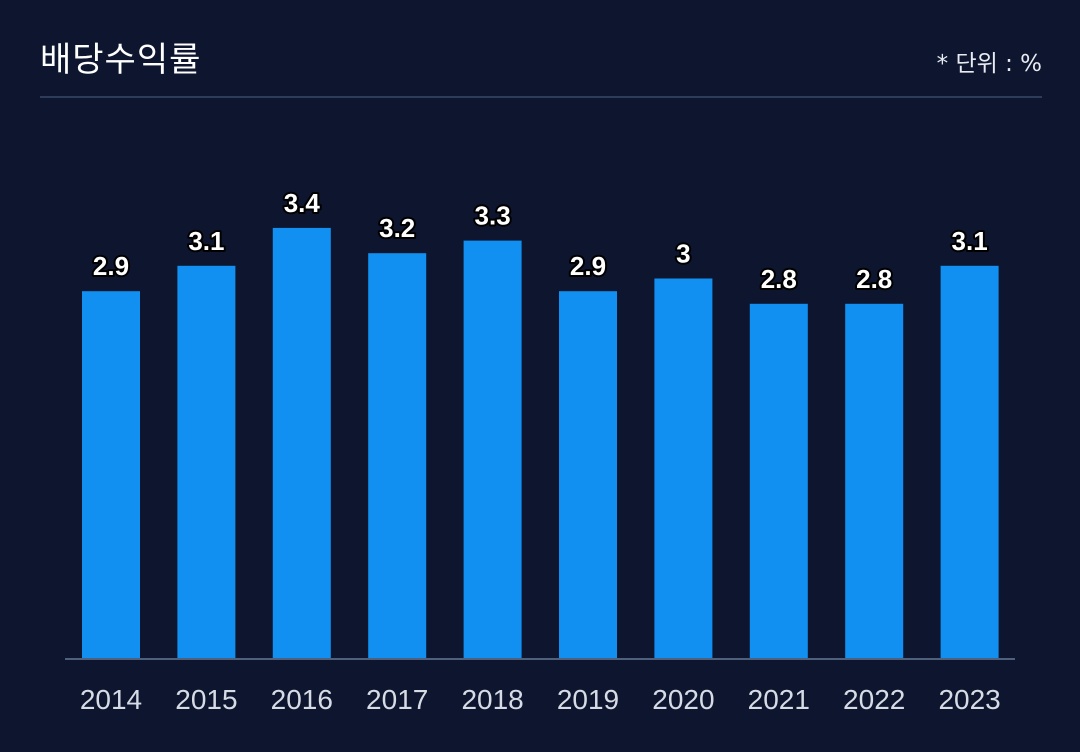 This screenshot has height=752, width=1080. Describe the element at coordinates (874, 699) in the screenshot. I see `x-tick-label-2022: 2022` at that location.